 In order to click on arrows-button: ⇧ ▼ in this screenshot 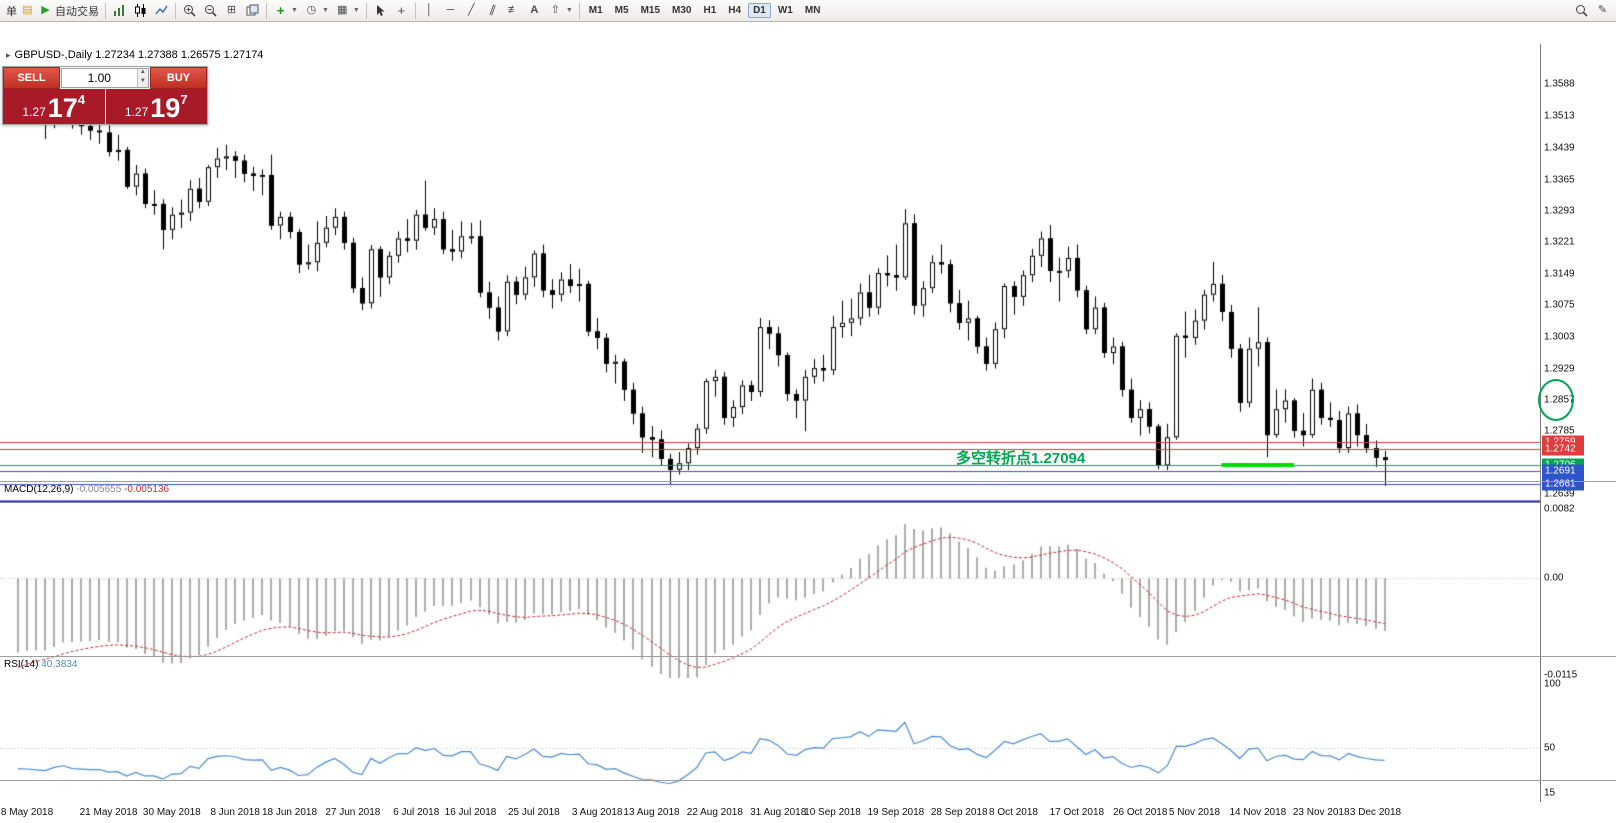, I will do `click(560, 11)`.